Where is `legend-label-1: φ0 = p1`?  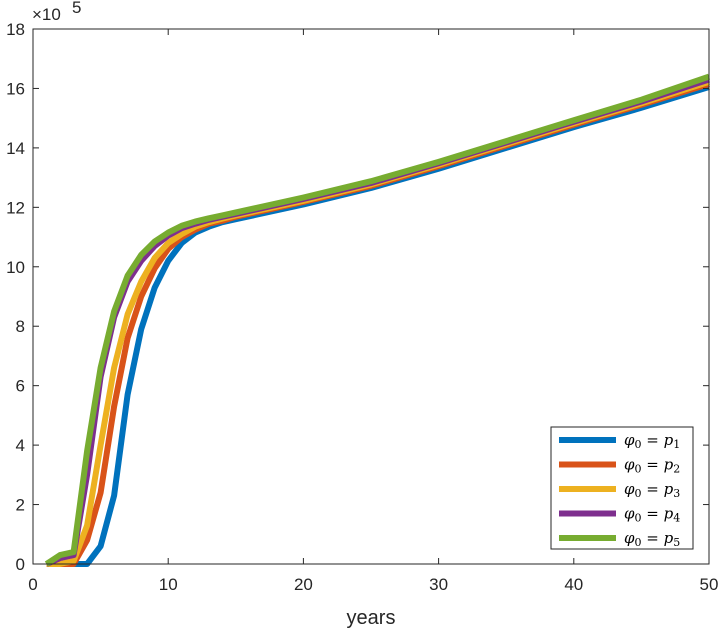
legend-label-1: φ0 = p1 is located at coordinates (652, 441).